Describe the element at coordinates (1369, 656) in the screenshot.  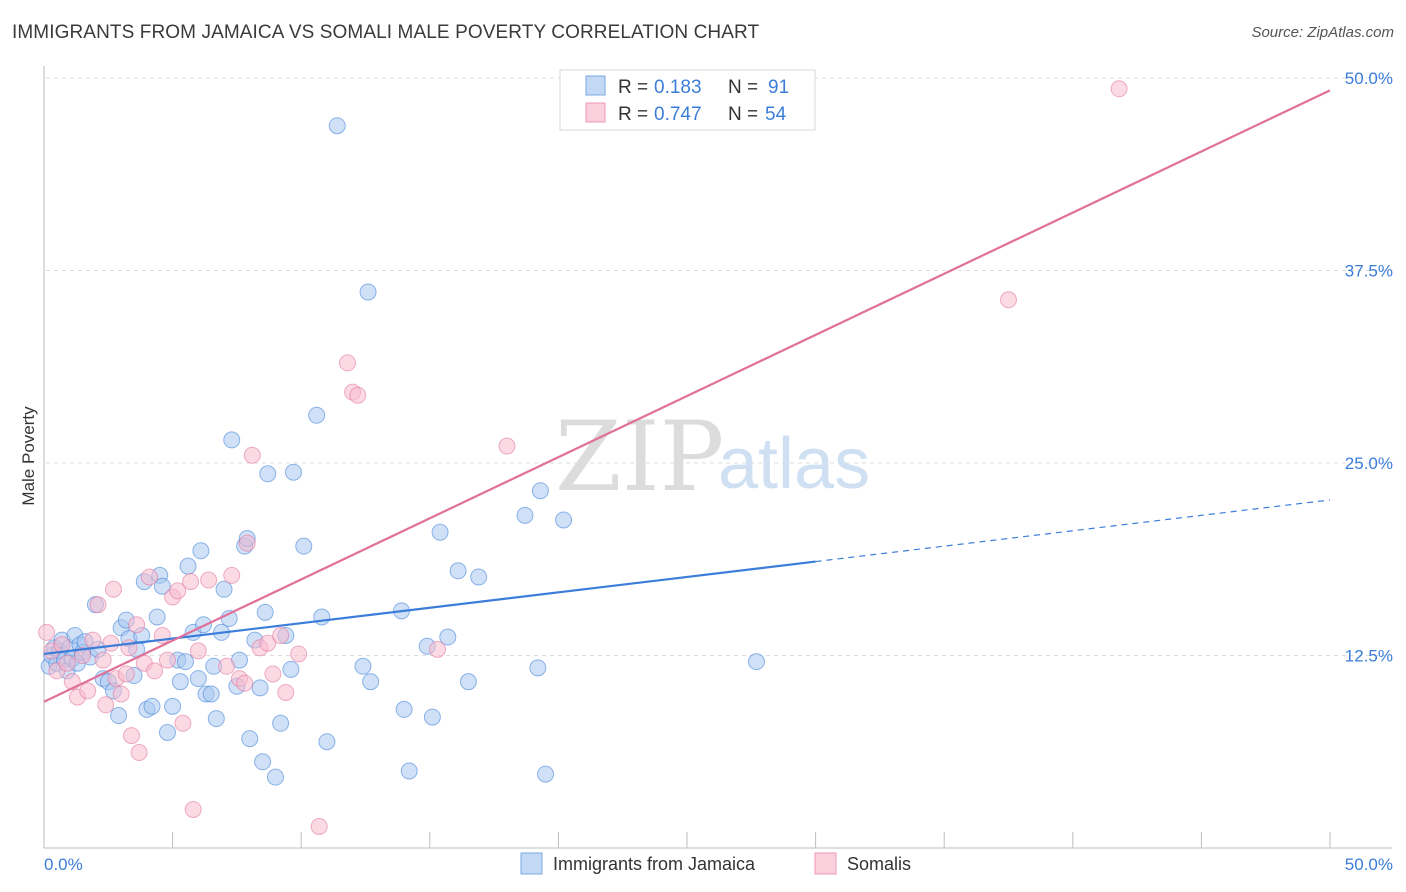
I see `y-tick-label-0: 12.5%` at that location.